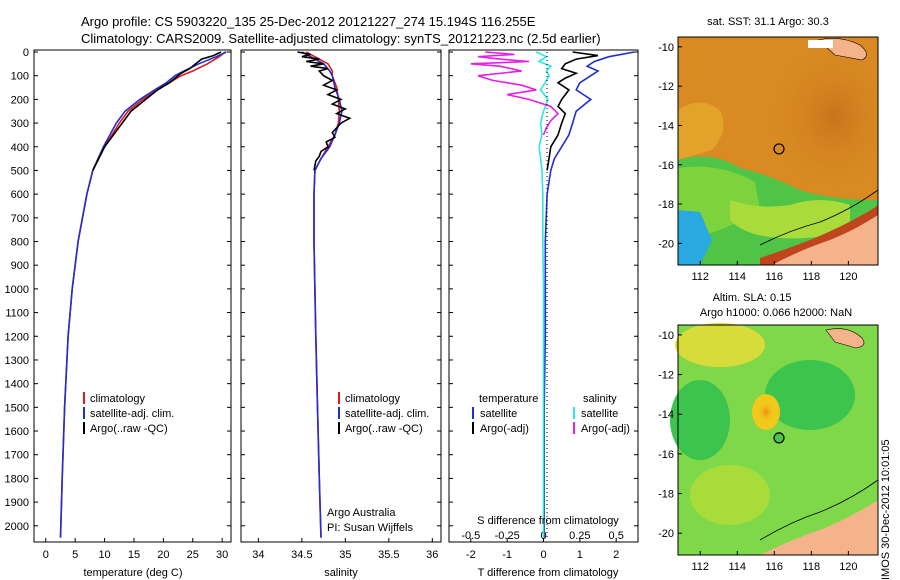 The height and width of the screenshot is (580, 900). I want to click on series-line-salinity-argo-adj-, so click(515, 93).